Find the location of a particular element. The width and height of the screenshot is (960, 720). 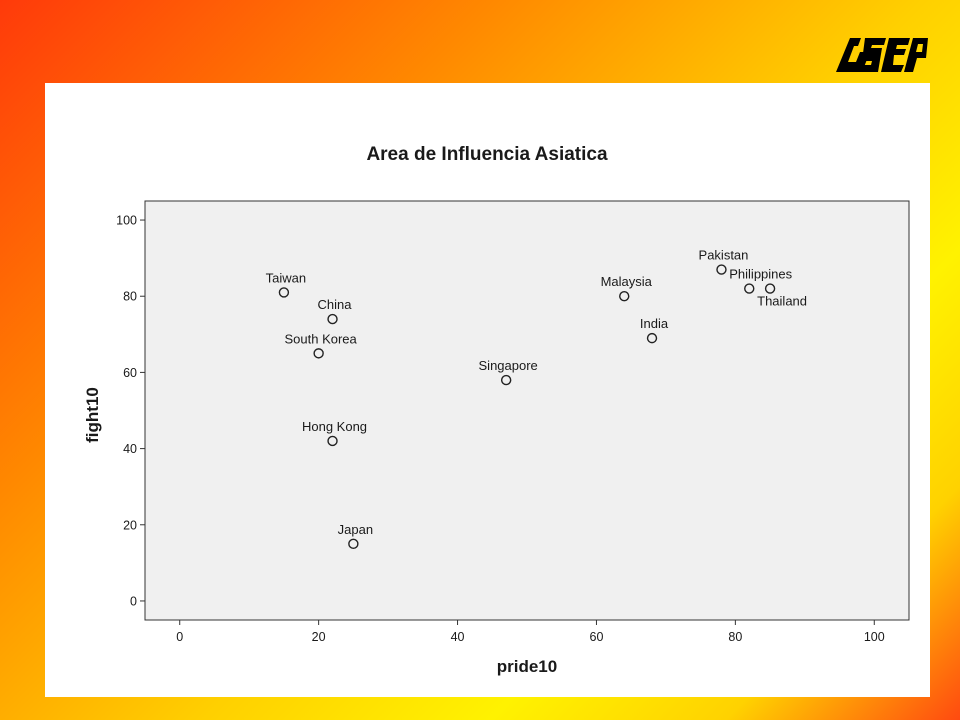

asep-logo is located at coordinates (882, 55).